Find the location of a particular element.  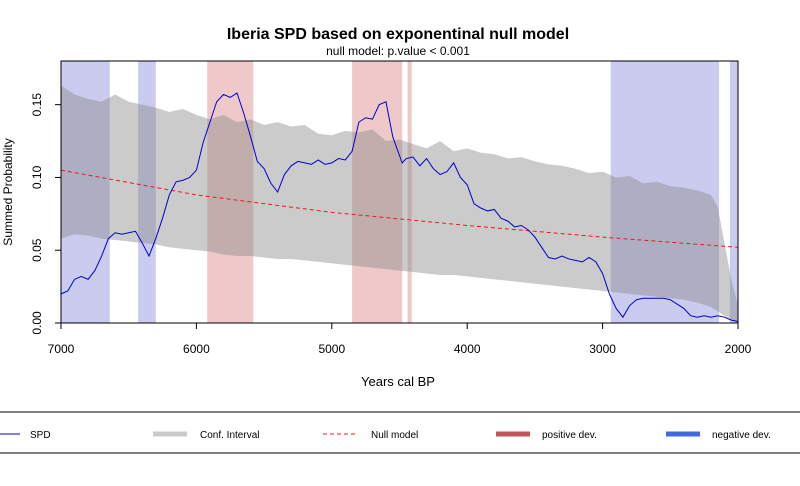

null-model-line is located at coordinates (399, 208).